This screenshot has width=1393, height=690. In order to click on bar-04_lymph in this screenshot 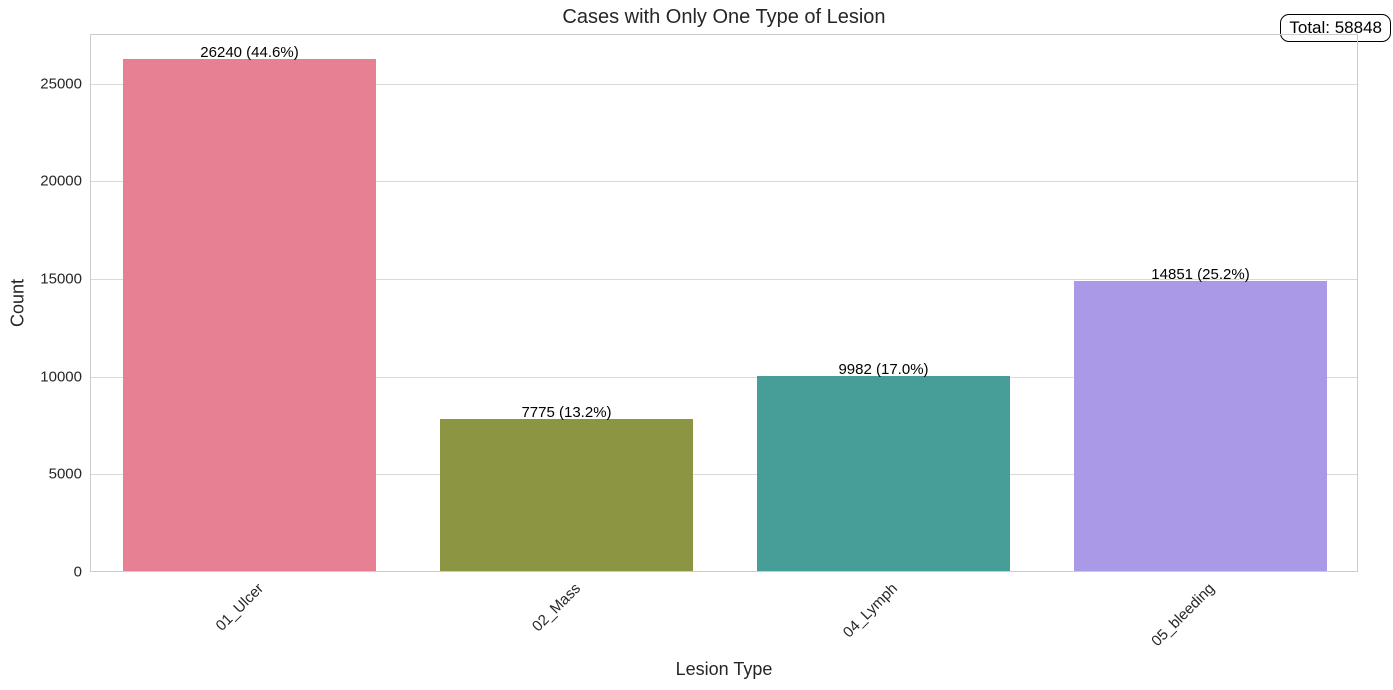, I will do `click(883, 473)`.